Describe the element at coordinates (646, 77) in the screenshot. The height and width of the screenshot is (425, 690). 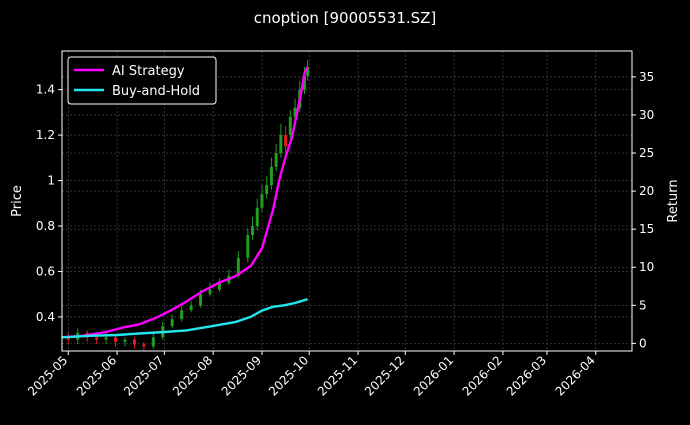
I see `y-right-tick-label: 35` at that location.